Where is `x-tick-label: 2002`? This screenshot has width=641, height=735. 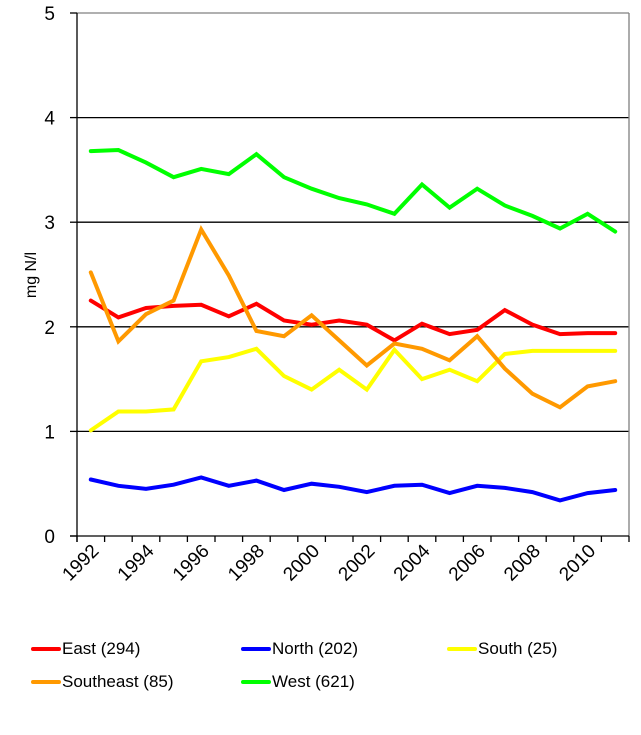 x-tick-label: 2002 is located at coordinates (357, 563).